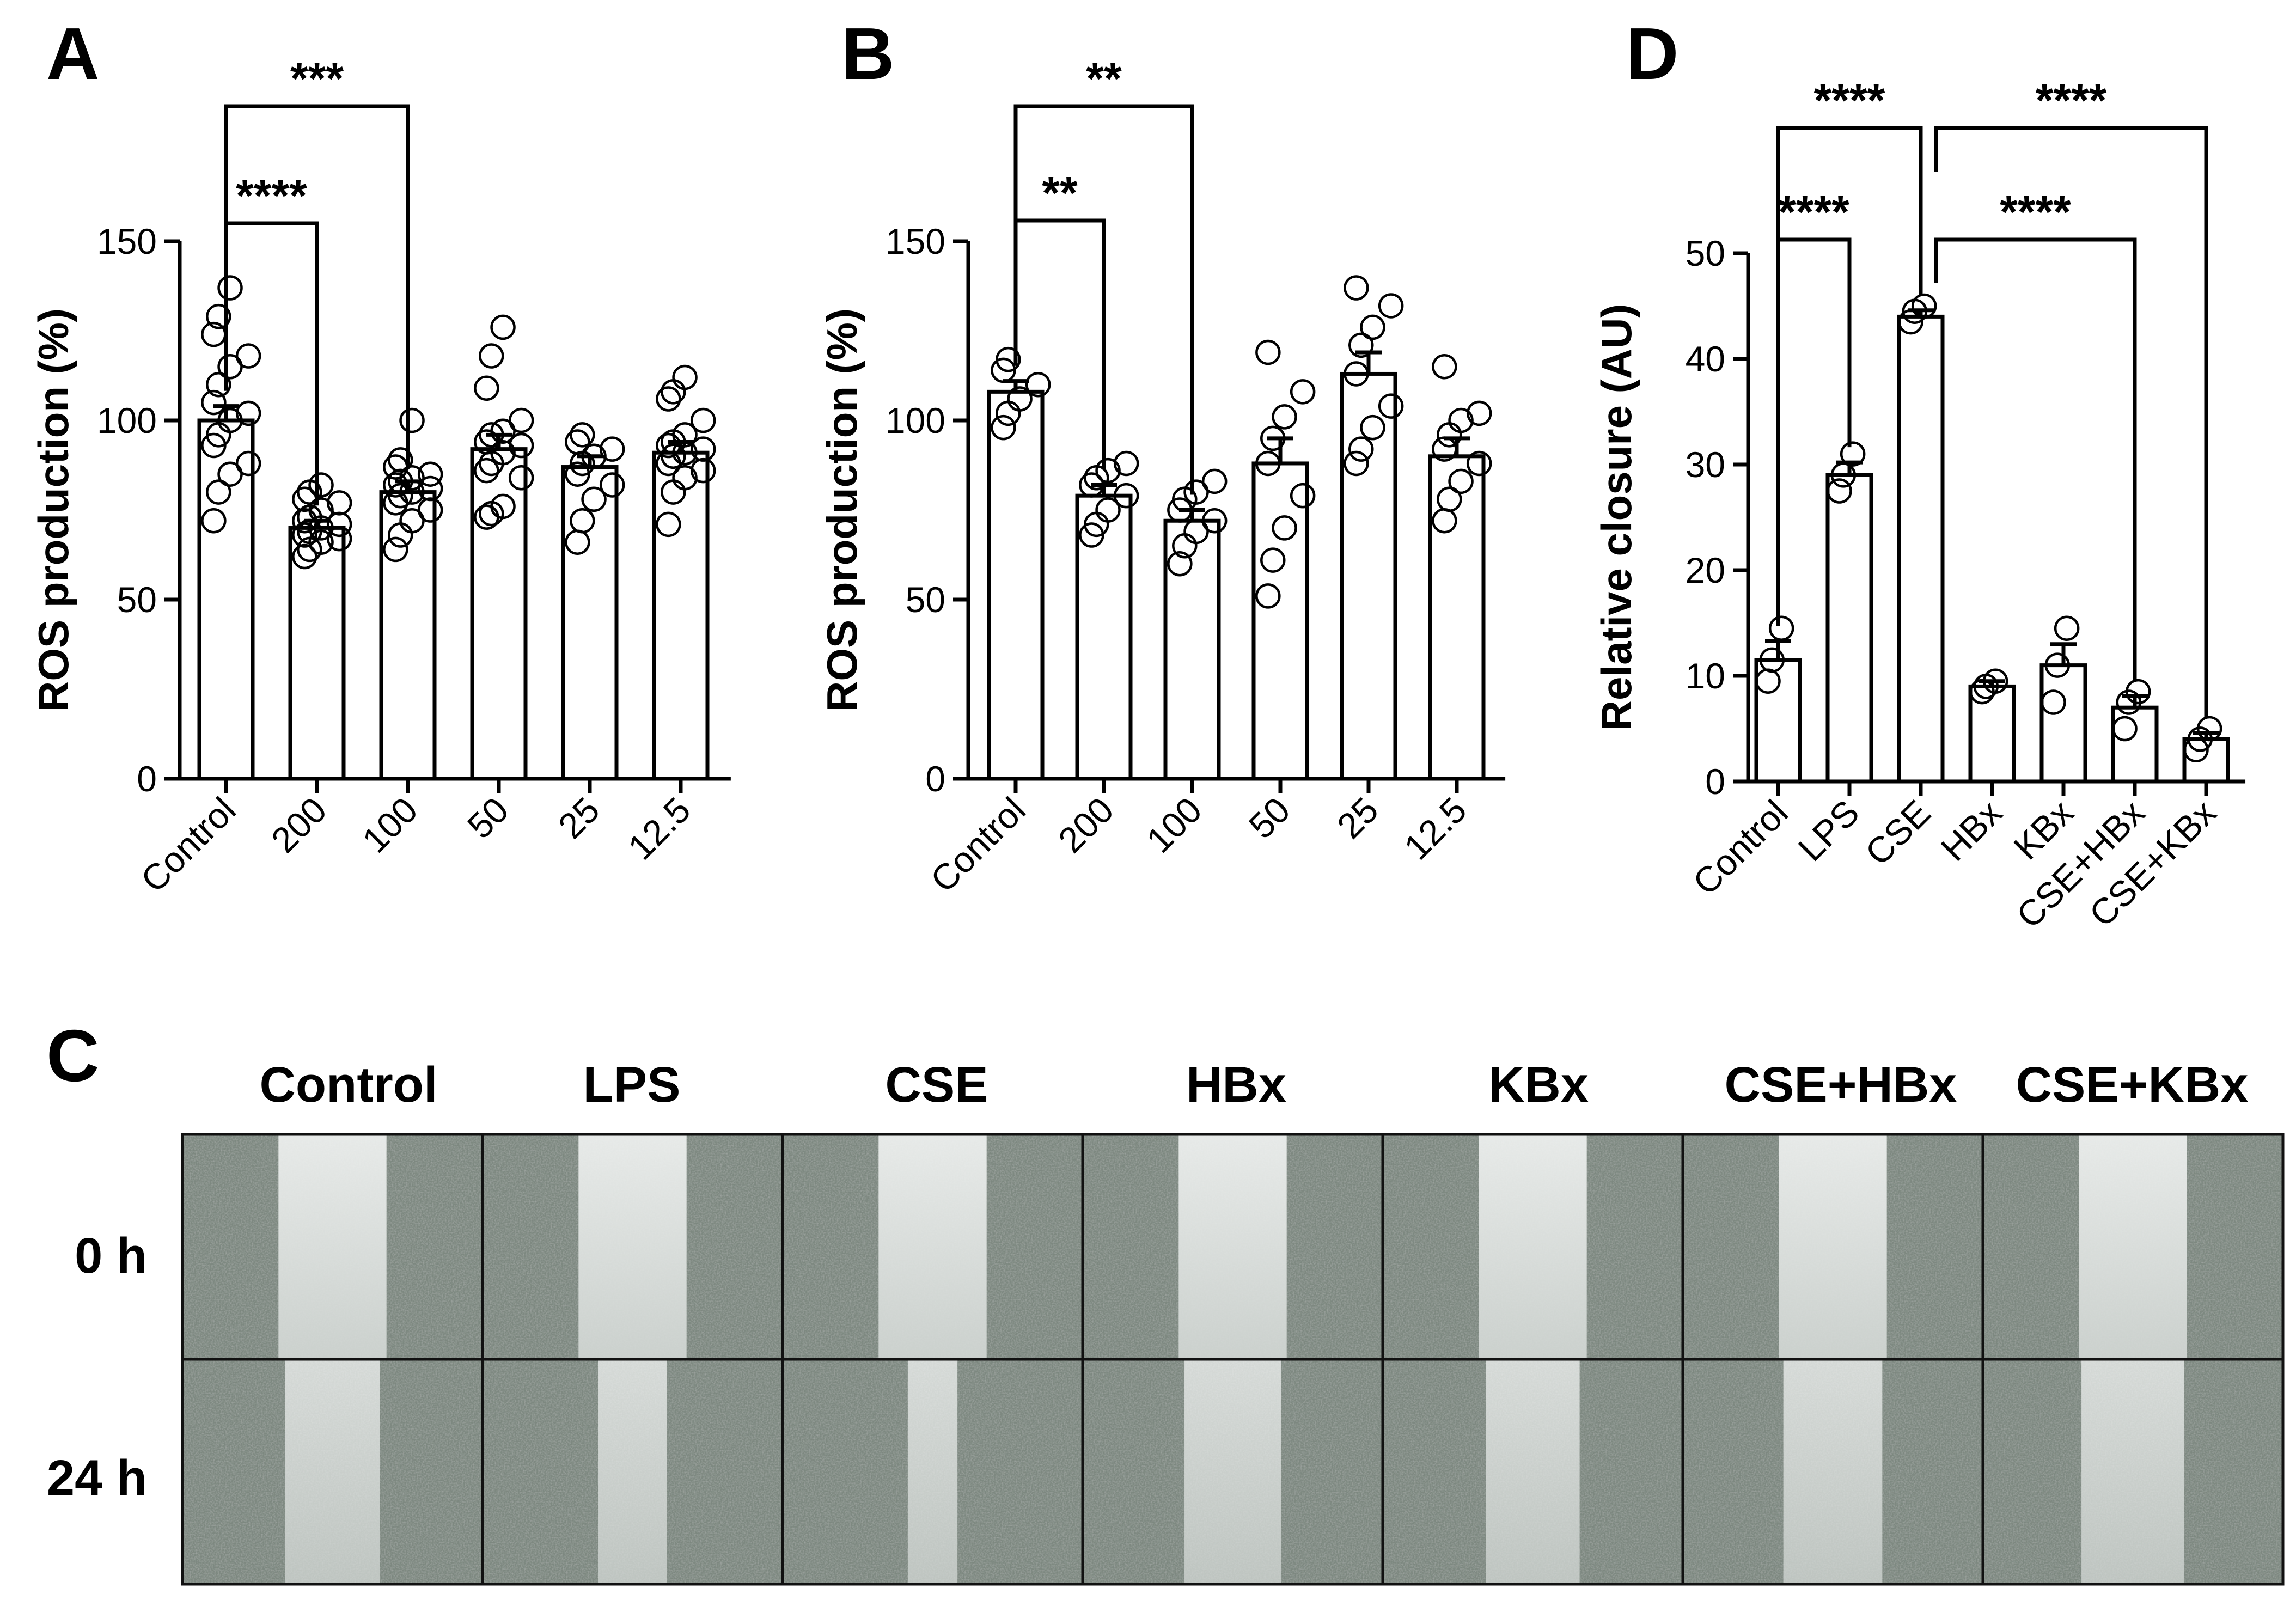  I want to click on significance-label: ***, so click(317, 78).